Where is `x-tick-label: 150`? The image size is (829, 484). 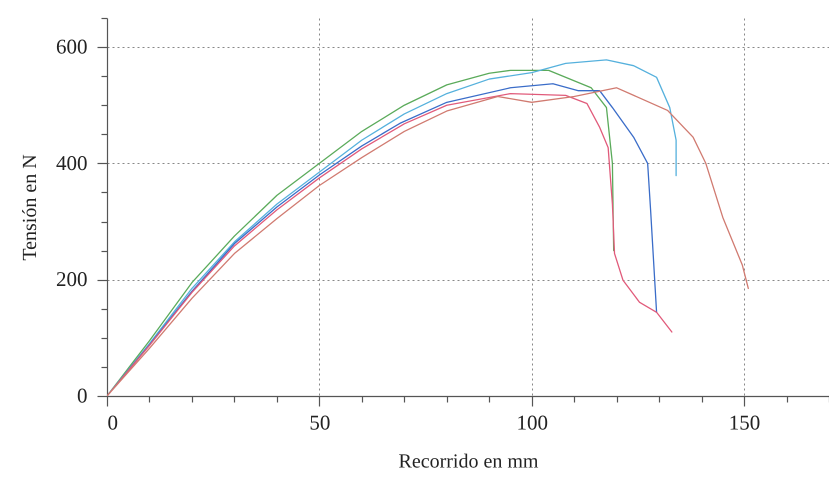 x-tick-label: 150 is located at coordinates (744, 422).